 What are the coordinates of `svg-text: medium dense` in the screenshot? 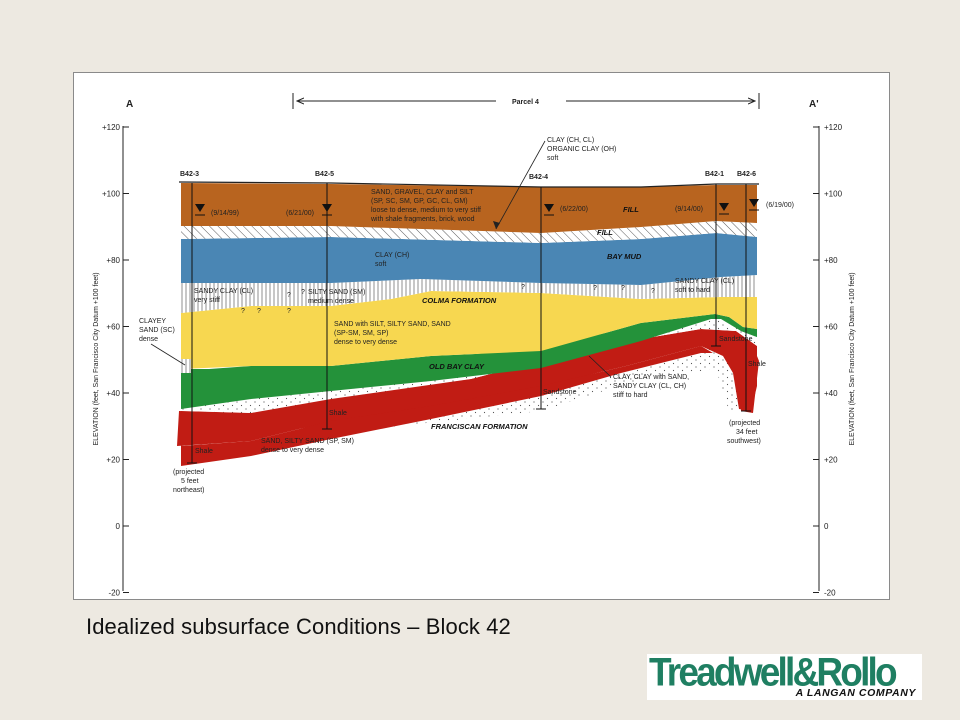 It's located at (331, 301).